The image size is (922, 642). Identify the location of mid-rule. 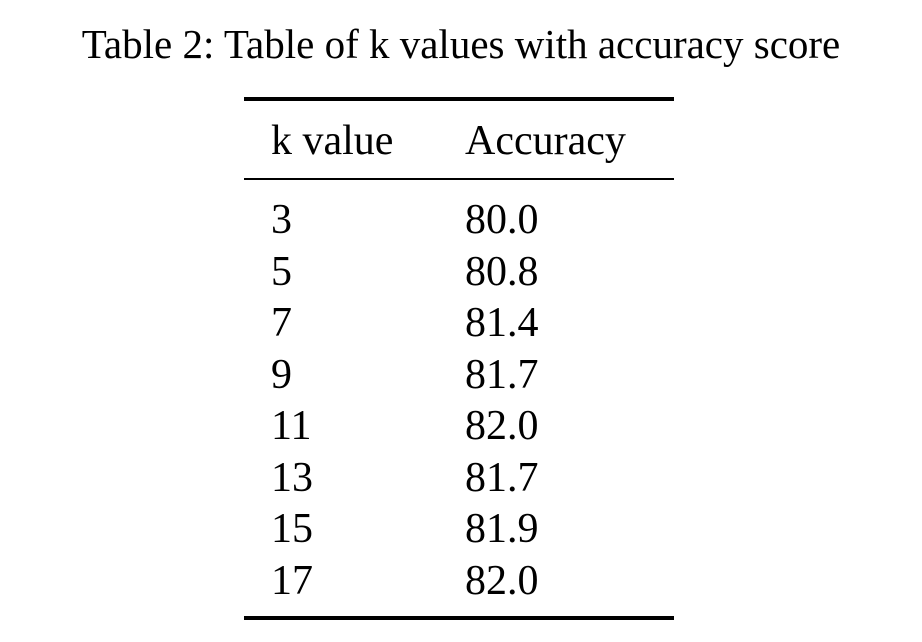
(459, 179).